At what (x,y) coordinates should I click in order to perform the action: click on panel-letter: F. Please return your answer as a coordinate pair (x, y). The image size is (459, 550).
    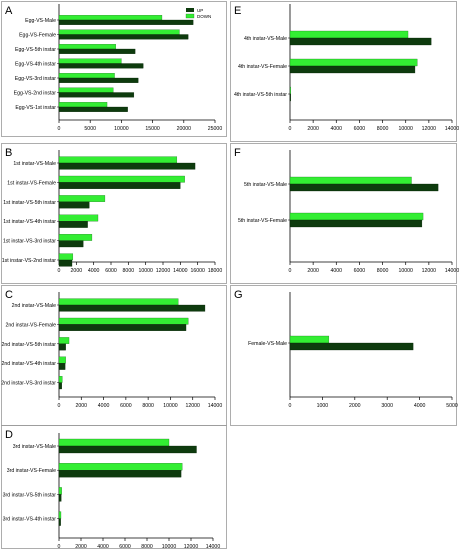
    Looking at the image, I should click on (237, 153).